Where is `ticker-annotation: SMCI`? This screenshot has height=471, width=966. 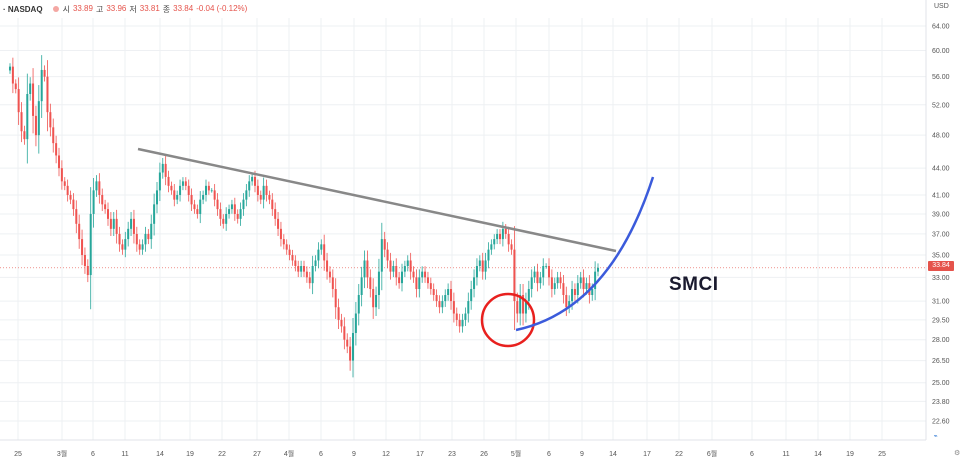 ticker-annotation: SMCI is located at coordinates (694, 284).